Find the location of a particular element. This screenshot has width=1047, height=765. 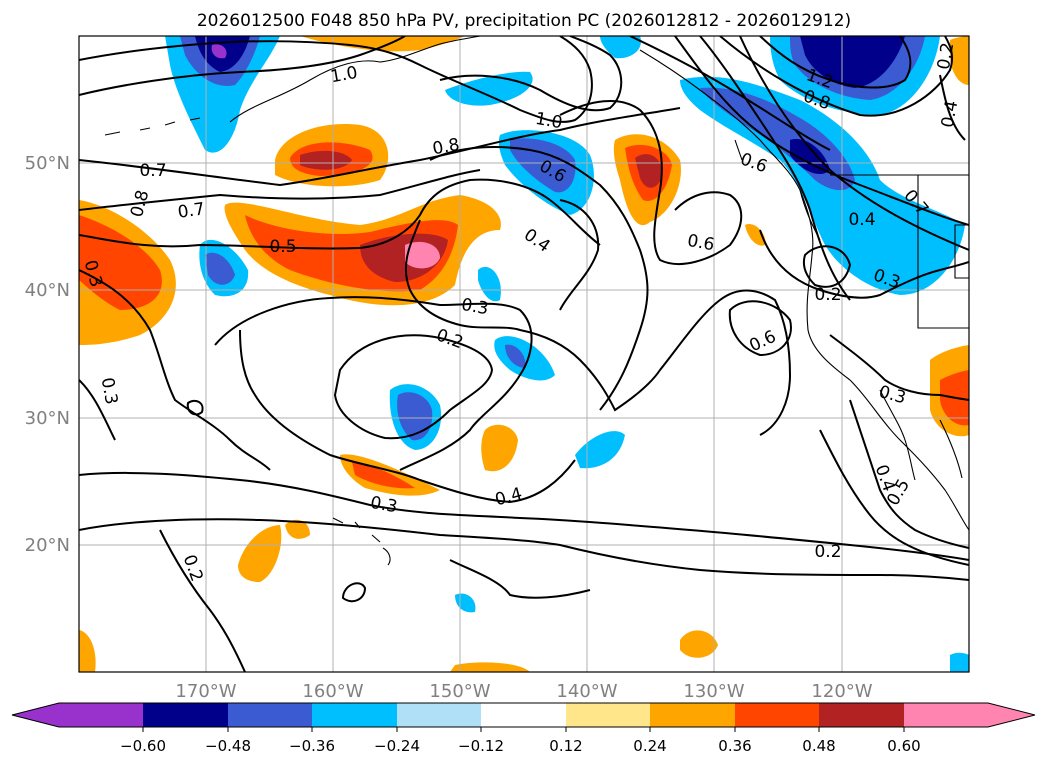

coastline-california is located at coordinates (909, 455).